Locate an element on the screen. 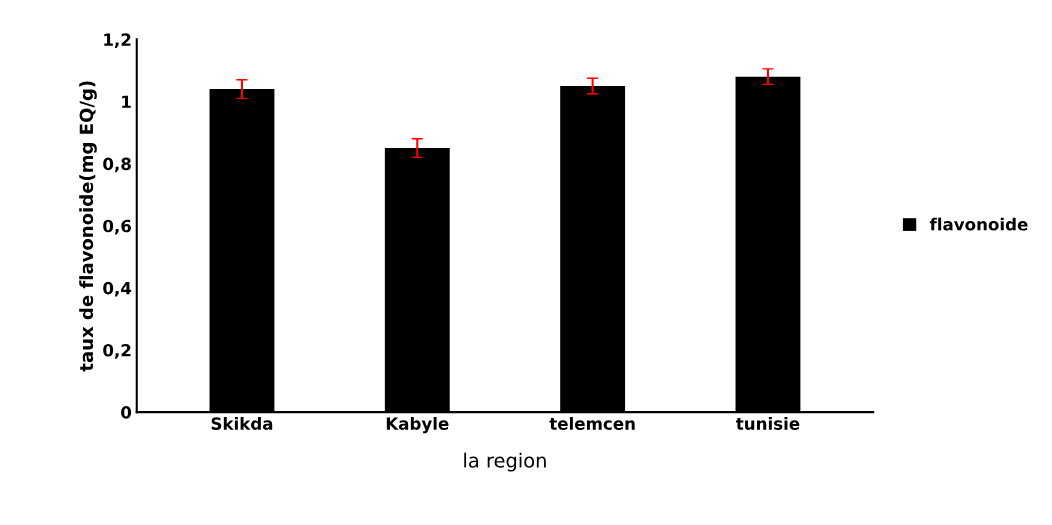 The image size is (1052, 525). x-axis-title: la region is located at coordinates (505, 462).